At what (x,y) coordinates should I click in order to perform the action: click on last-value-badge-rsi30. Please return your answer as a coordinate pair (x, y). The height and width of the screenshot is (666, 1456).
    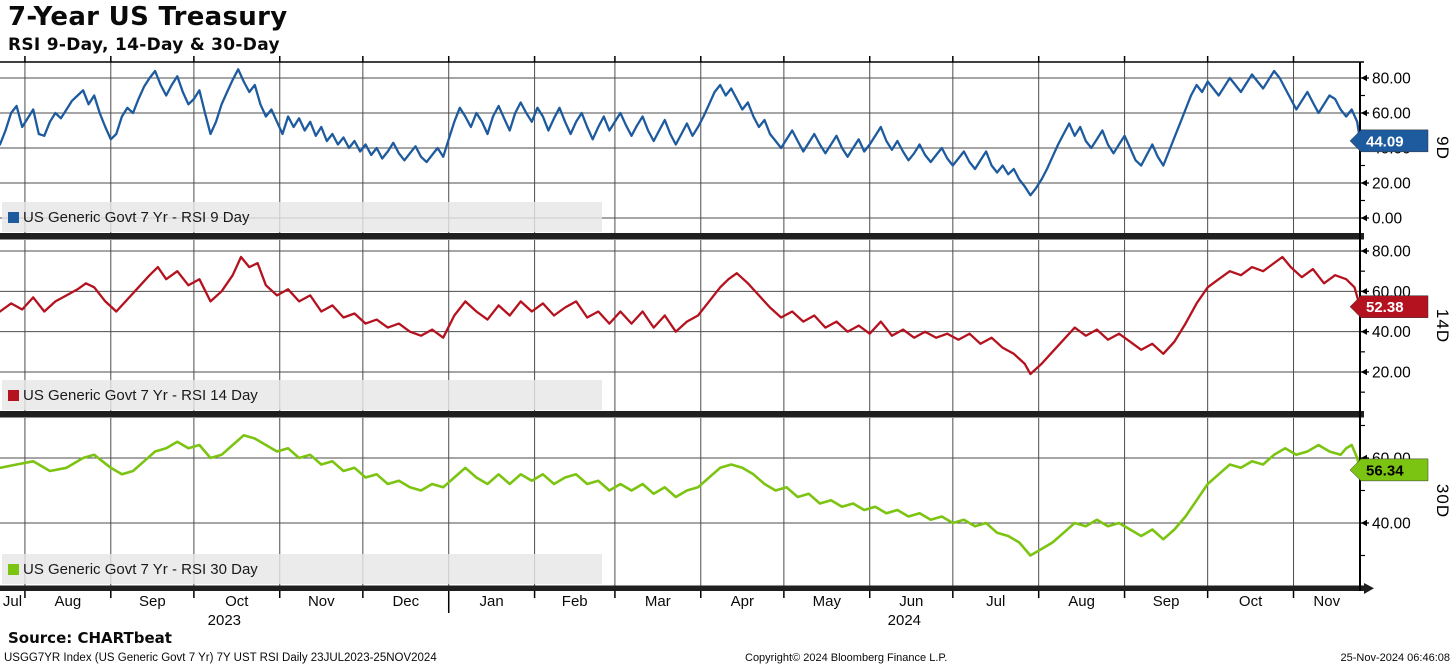
    Looking at the image, I should click on (1389, 470).